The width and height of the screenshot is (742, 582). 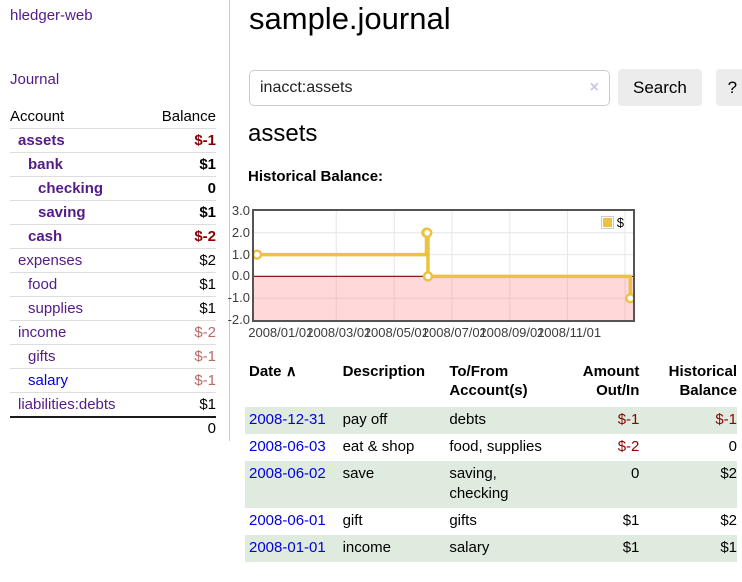 What do you see at coordinates (211, 428) in the screenshot?
I see `total-balance: 0` at bounding box center [211, 428].